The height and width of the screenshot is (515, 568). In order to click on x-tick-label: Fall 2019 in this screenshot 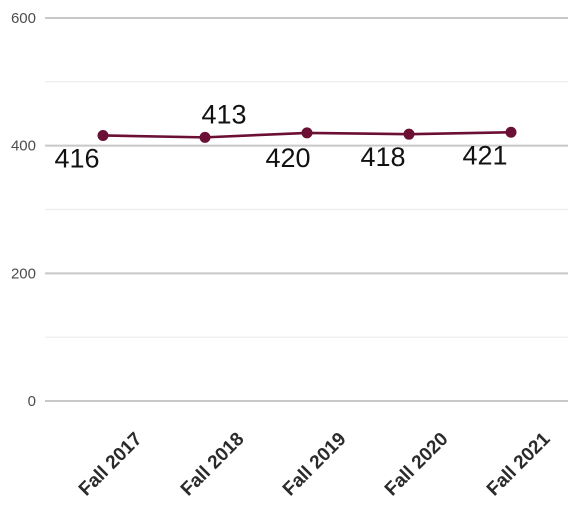, I will do `click(315, 465)`.